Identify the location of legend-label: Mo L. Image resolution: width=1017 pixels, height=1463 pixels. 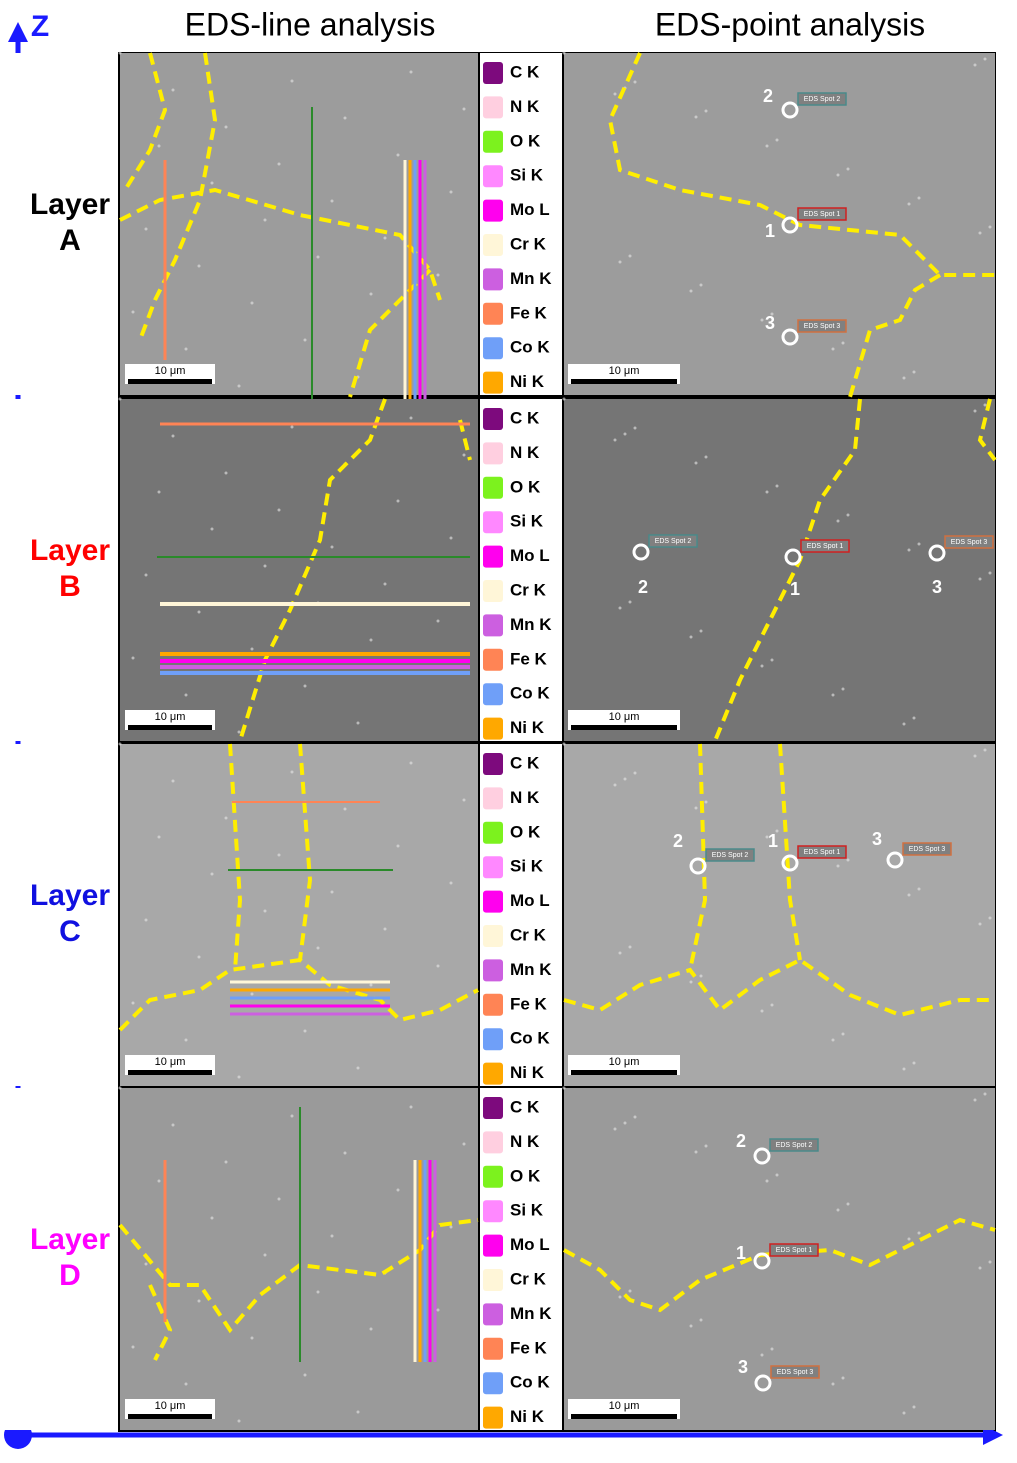
(530, 1244).